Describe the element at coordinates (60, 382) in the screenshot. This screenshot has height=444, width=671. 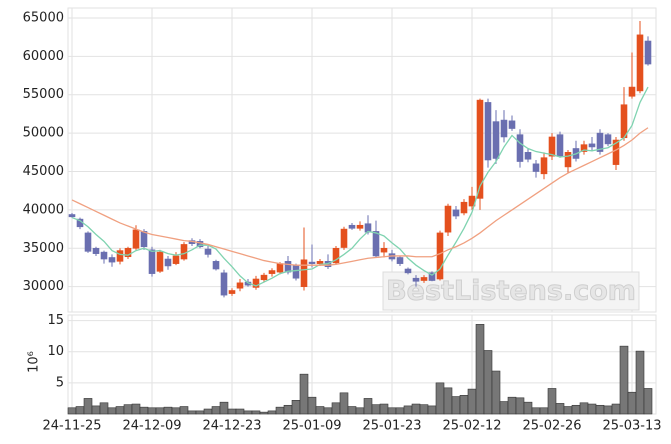
I see `y-tick-label: 5` at that location.